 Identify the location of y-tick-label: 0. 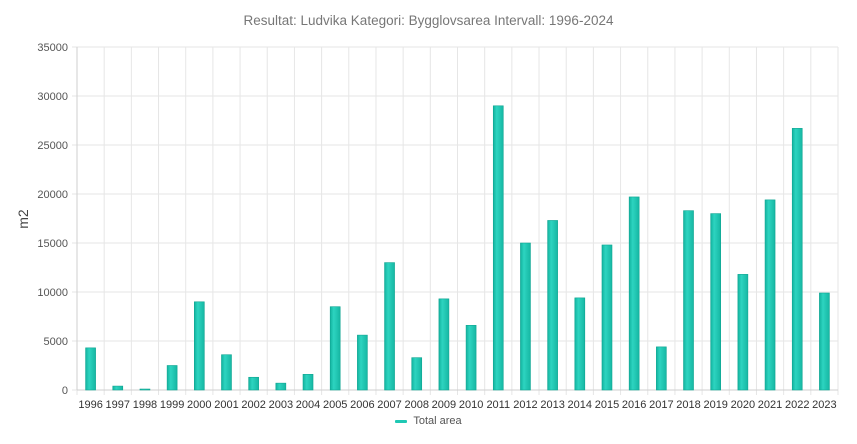
(65, 391).